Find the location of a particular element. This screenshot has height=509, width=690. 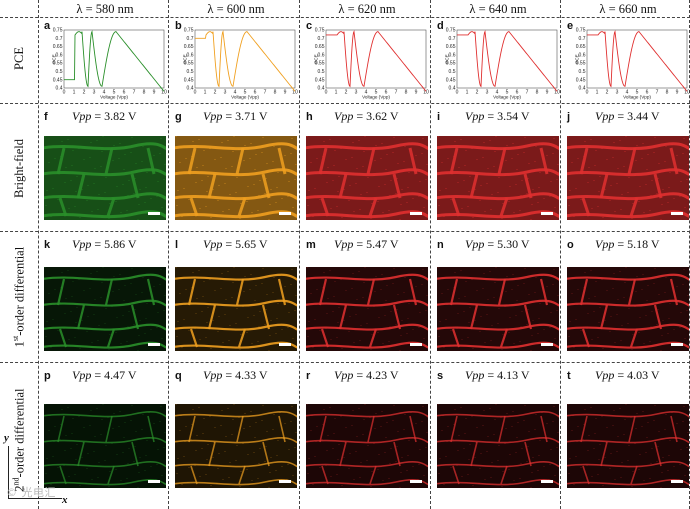

panel-letter: a is located at coordinates (47, 26).